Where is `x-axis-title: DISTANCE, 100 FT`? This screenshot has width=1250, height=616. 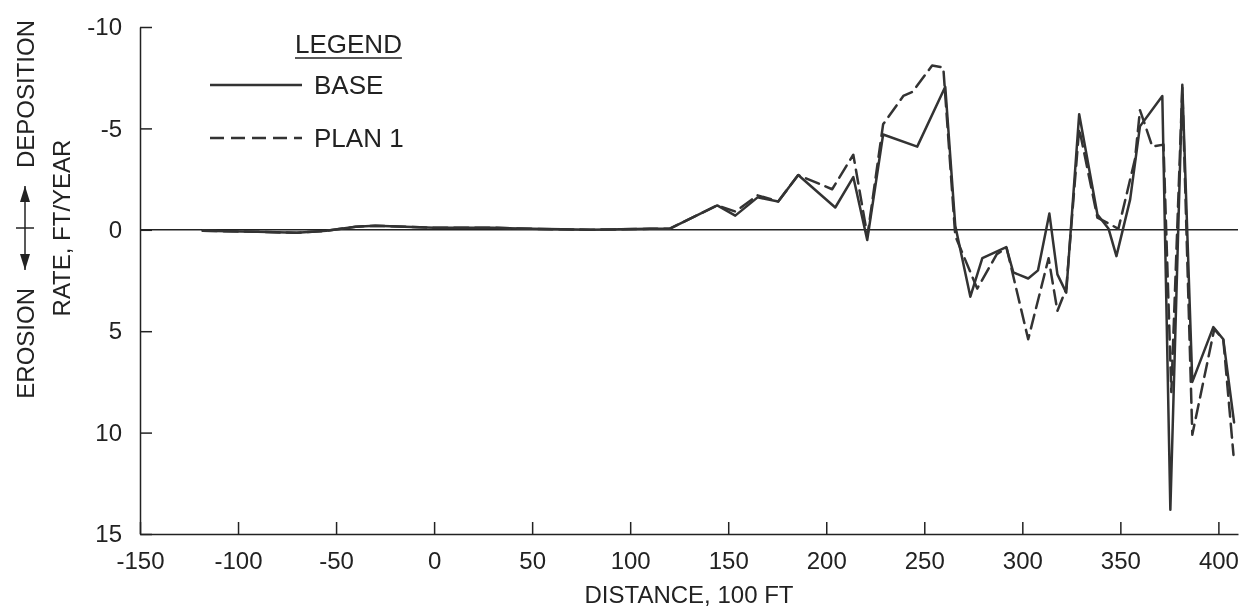
x-axis-title: DISTANCE, 100 FT is located at coordinates (689, 594).